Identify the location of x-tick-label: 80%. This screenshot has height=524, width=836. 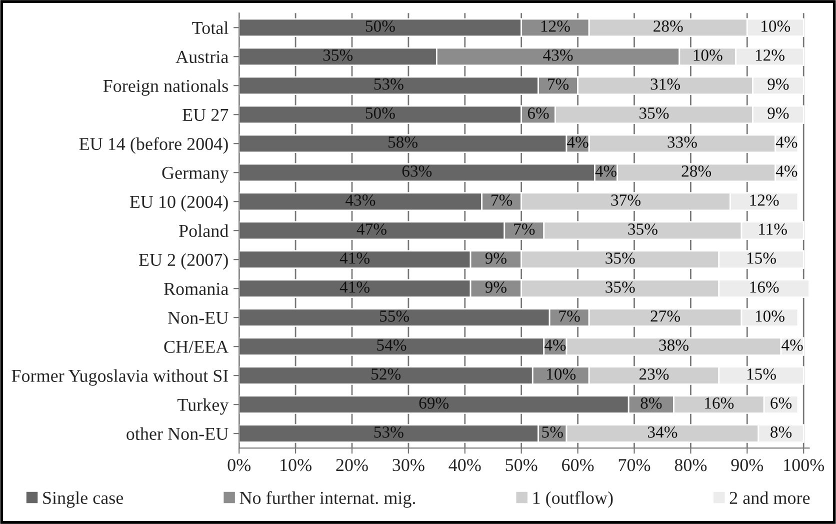
(690, 465).